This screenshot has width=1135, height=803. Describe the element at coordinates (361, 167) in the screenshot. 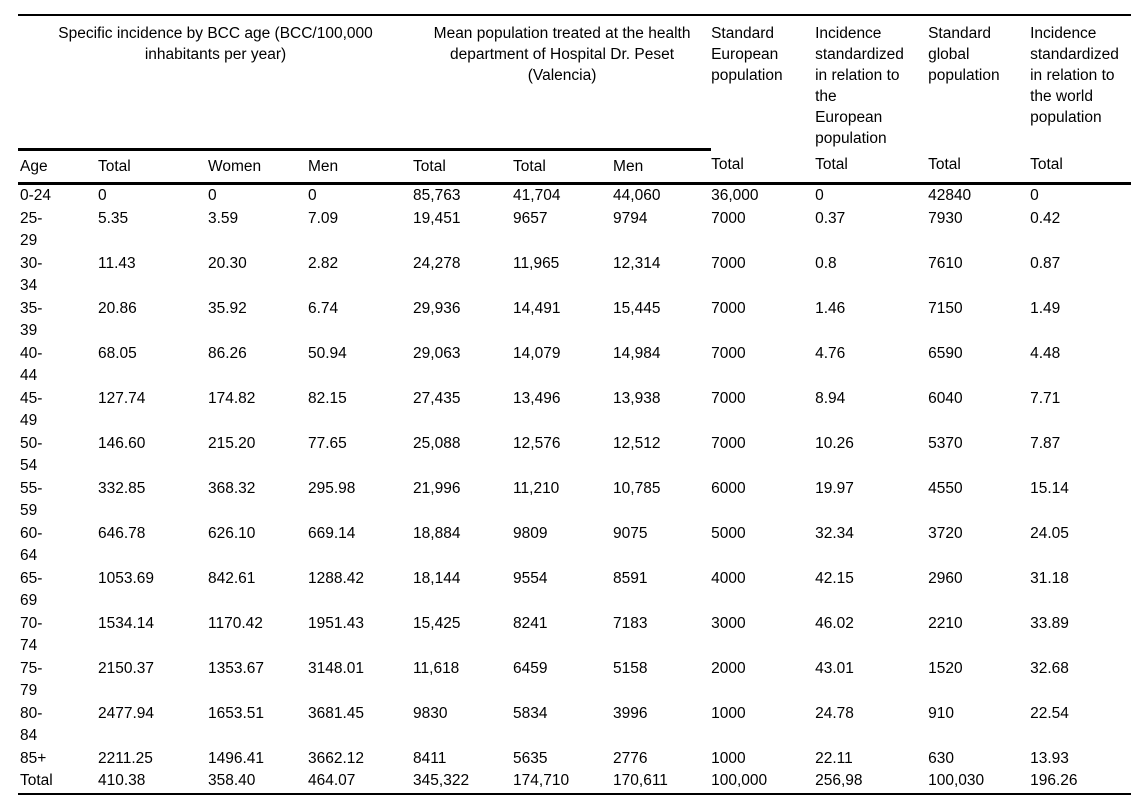

I see `column-header-incidence-men: Men` at that location.